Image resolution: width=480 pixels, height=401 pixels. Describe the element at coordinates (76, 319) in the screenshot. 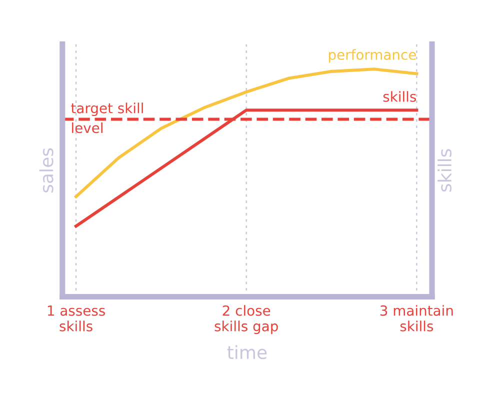

I see `x-tick-label: 1 assess skills` at that location.